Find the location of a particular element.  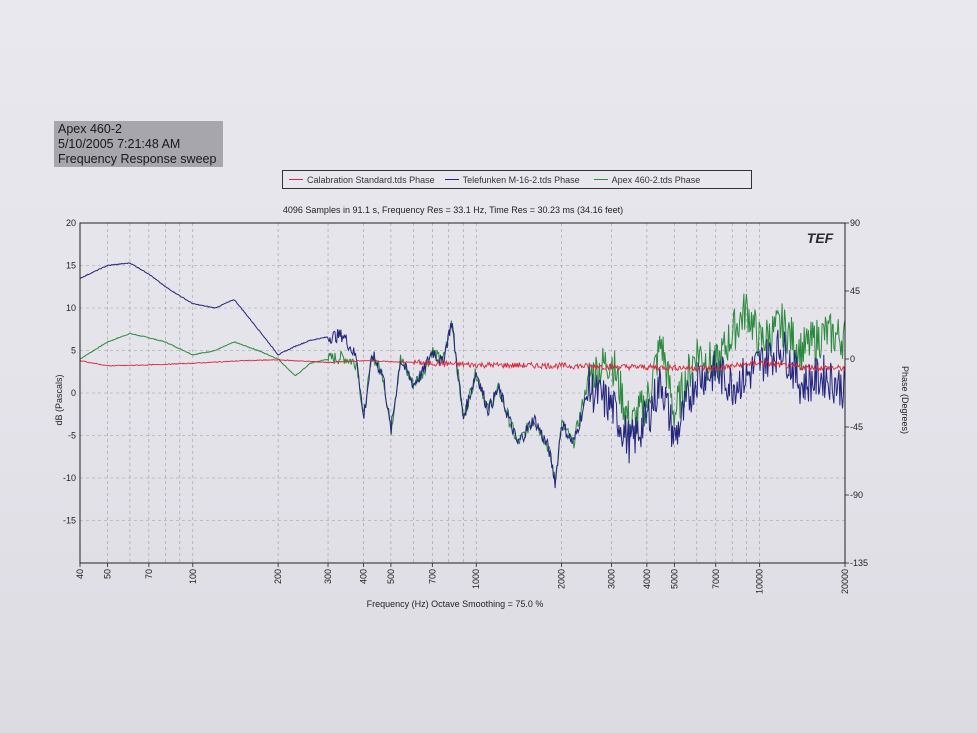

y2-tick-label: -135 is located at coordinates (859, 563).